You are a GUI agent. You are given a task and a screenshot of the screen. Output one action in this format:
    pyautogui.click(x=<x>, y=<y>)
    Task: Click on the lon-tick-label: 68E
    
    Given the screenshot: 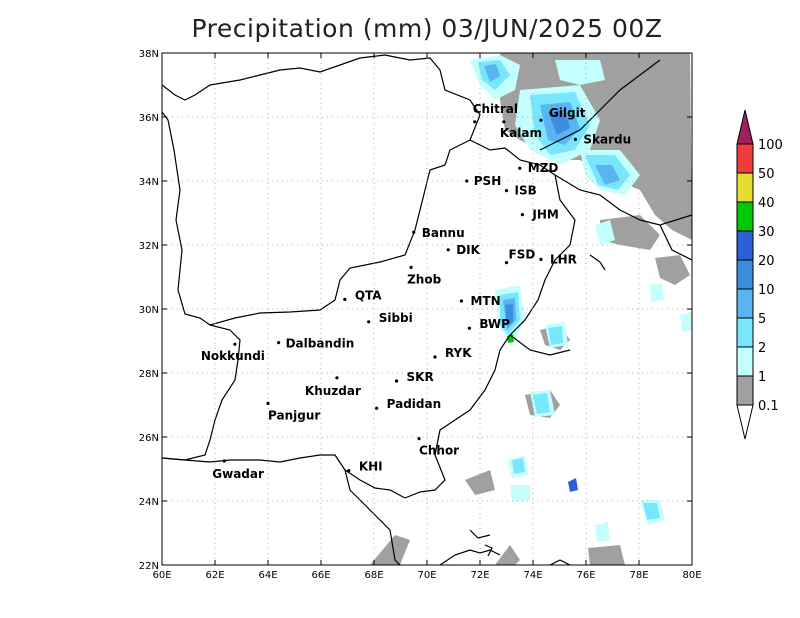 What is the action you would take?
    pyautogui.click(x=373, y=575)
    